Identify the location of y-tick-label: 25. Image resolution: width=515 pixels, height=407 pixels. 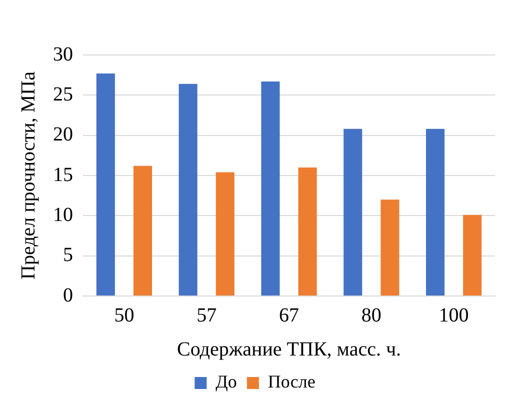
(63, 94).